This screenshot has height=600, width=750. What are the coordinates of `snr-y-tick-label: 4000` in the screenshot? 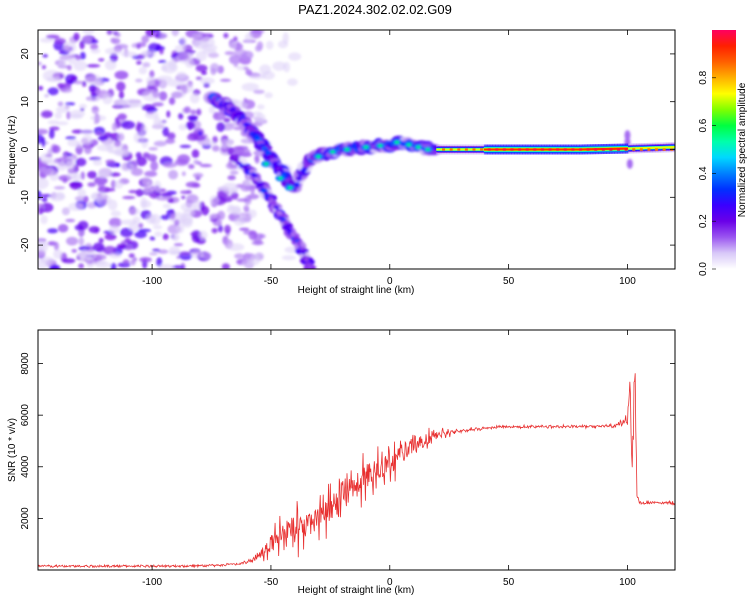 It's located at (25, 466).